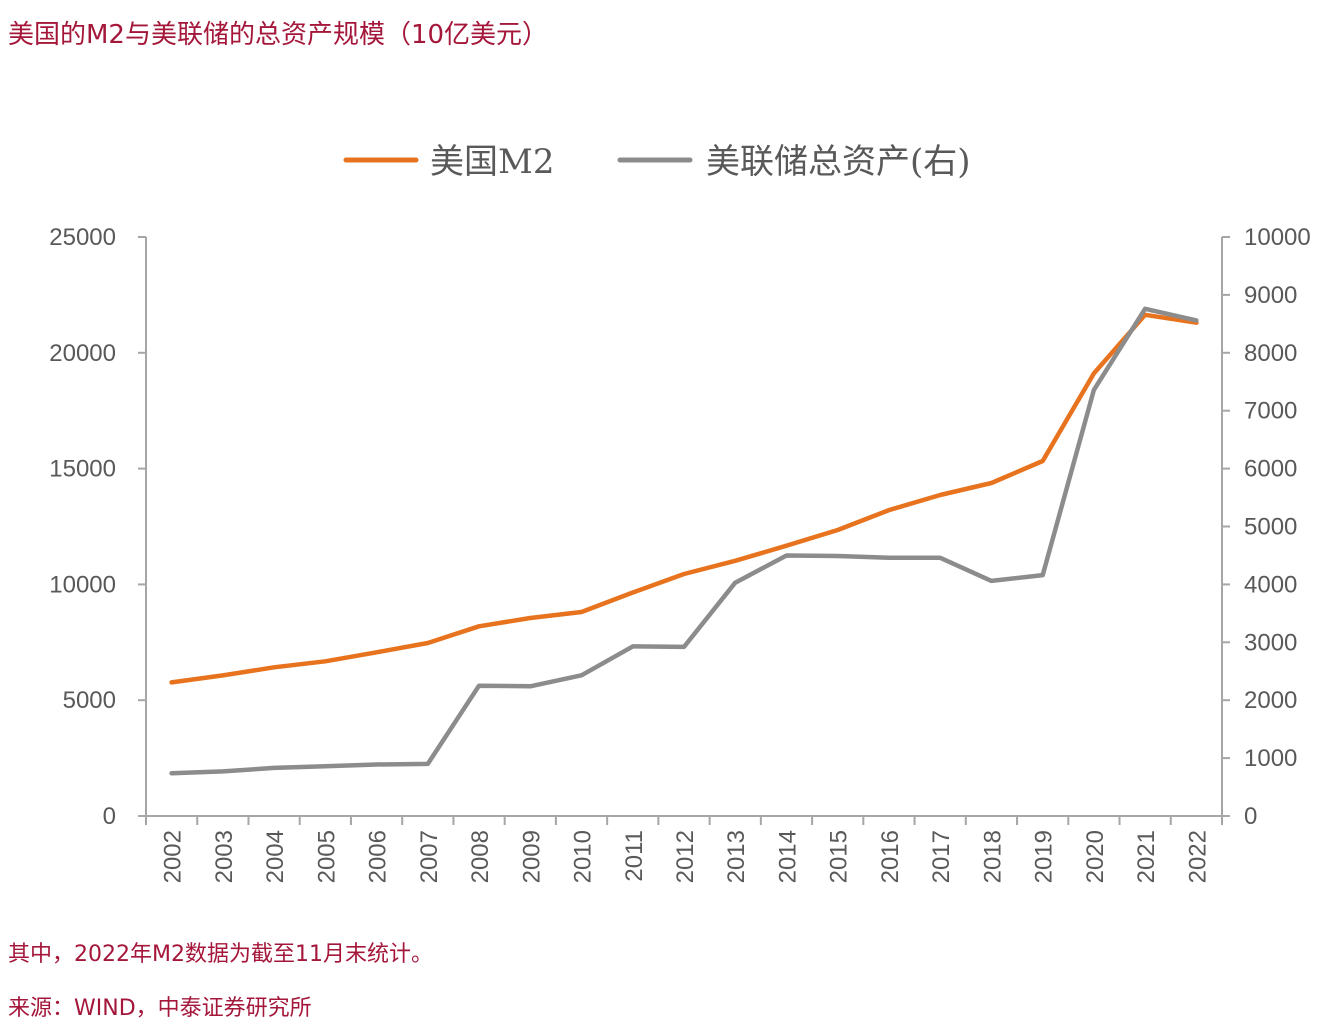 This screenshot has width=1342, height=1032. What do you see at coordinates (1197, 856) in the screenshot?
I see `x-tick-label: 2022` at bounding box center [1197, 856].